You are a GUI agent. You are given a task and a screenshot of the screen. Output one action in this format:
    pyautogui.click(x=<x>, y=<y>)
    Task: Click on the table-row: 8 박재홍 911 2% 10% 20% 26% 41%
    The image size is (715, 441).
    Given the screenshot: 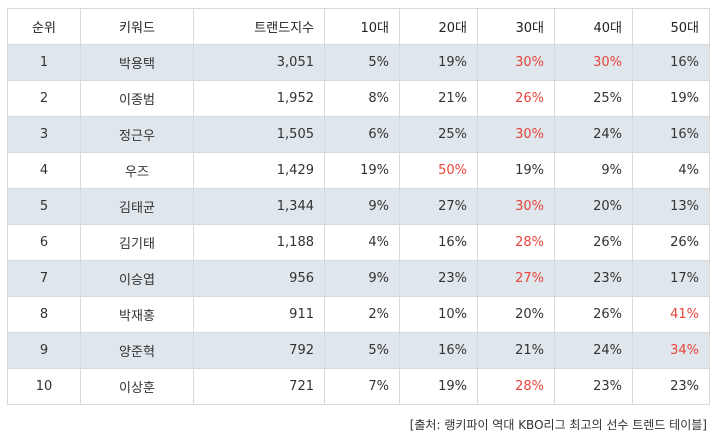 What is the action you would take?
    pyautogui.click(x=358, y=314)
    